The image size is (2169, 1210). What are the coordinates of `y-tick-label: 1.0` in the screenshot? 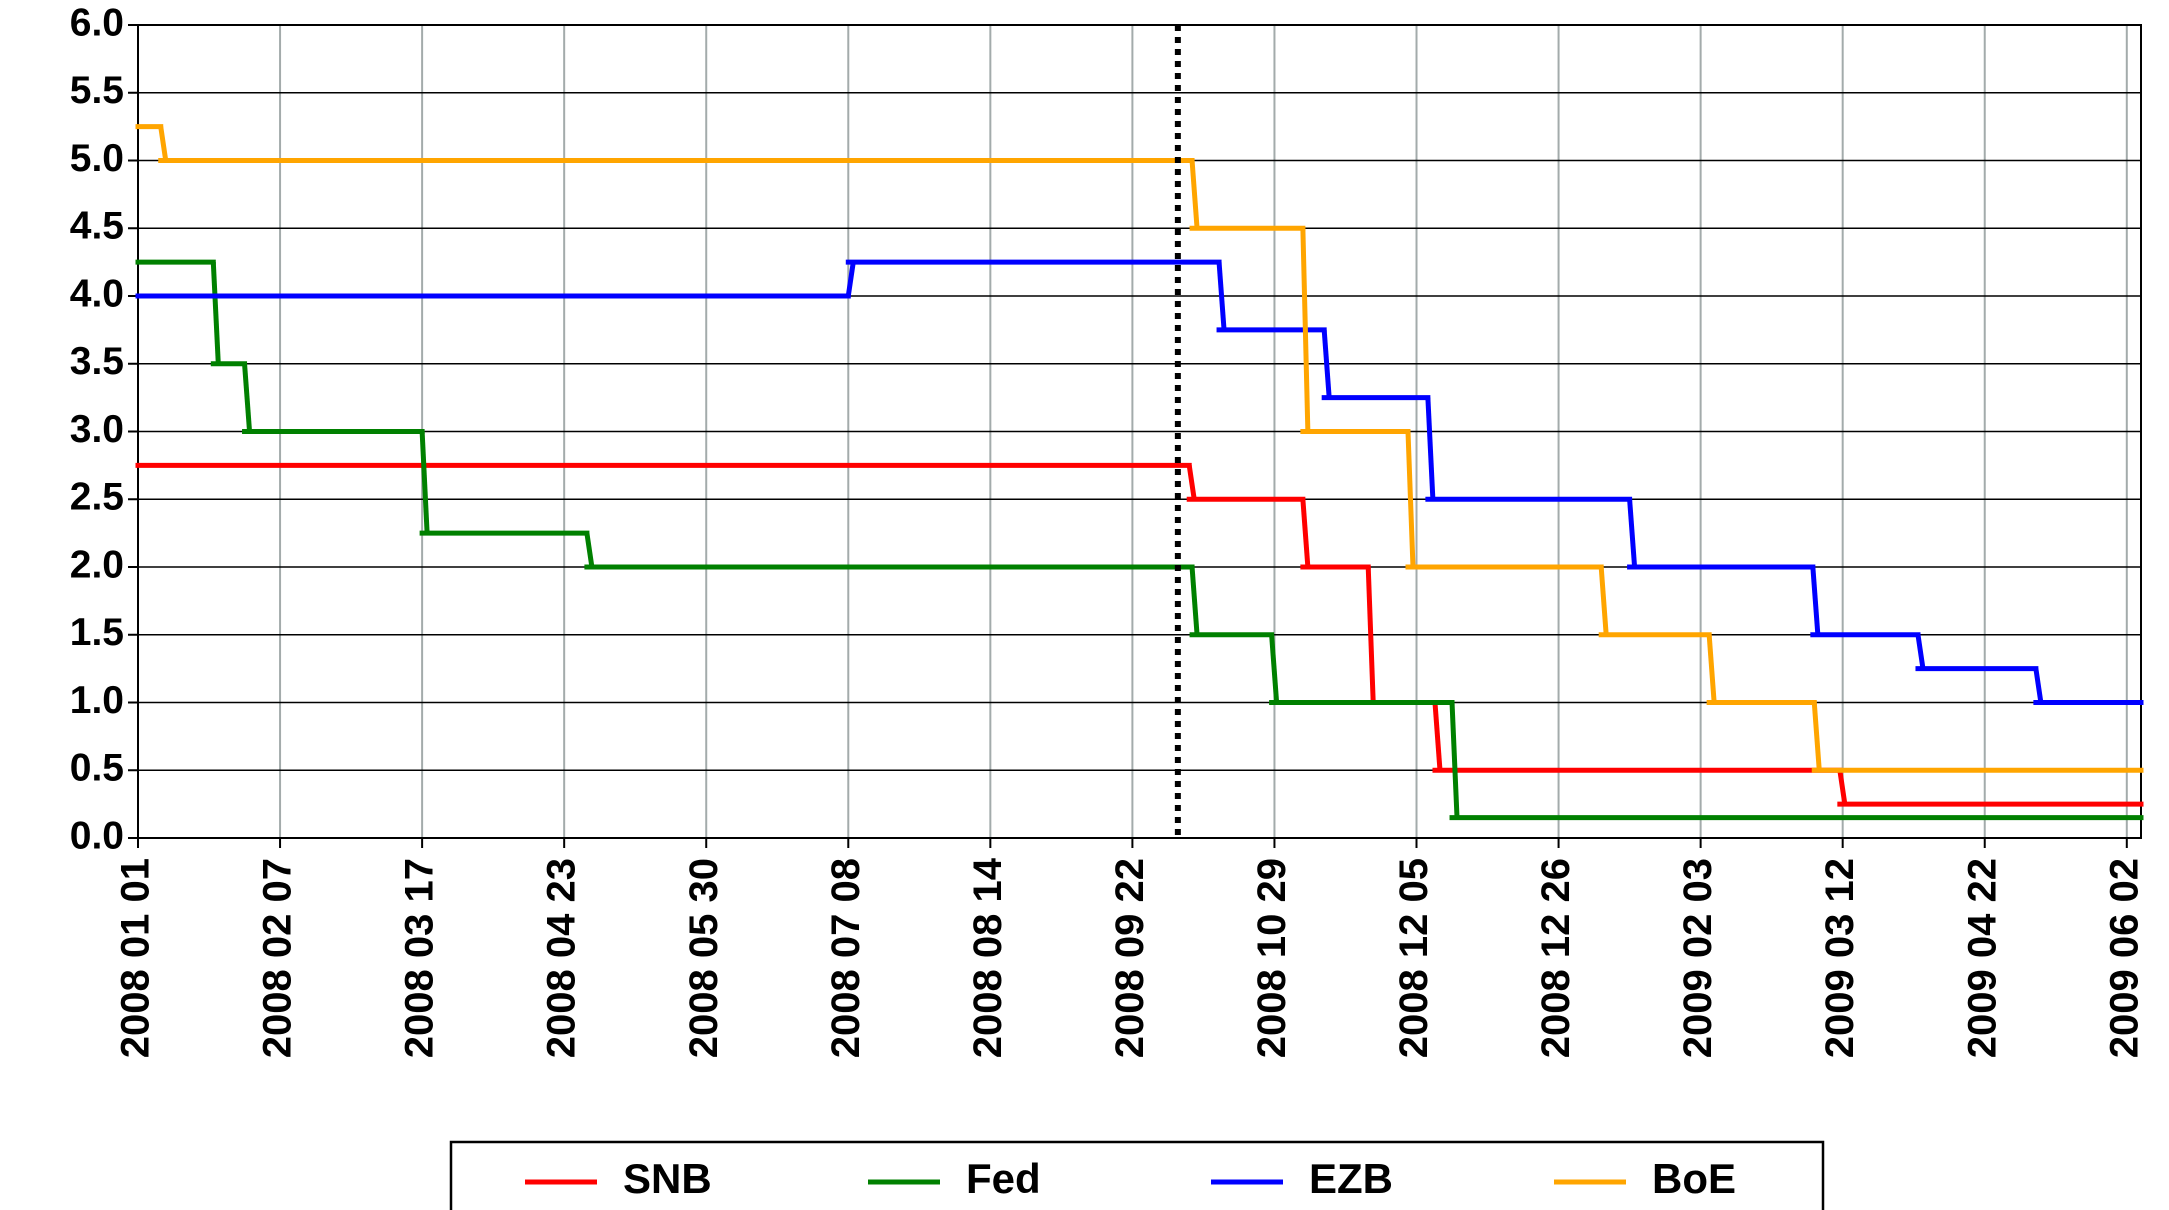 It's located at (97, 700).